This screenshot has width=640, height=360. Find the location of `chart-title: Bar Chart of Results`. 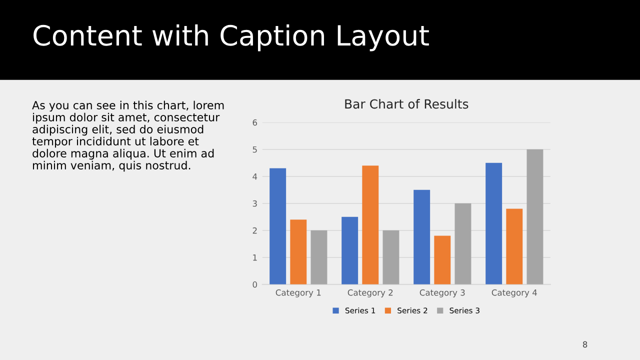

chart-title: Bar Chart of Results is located at coordinates (406, 104).